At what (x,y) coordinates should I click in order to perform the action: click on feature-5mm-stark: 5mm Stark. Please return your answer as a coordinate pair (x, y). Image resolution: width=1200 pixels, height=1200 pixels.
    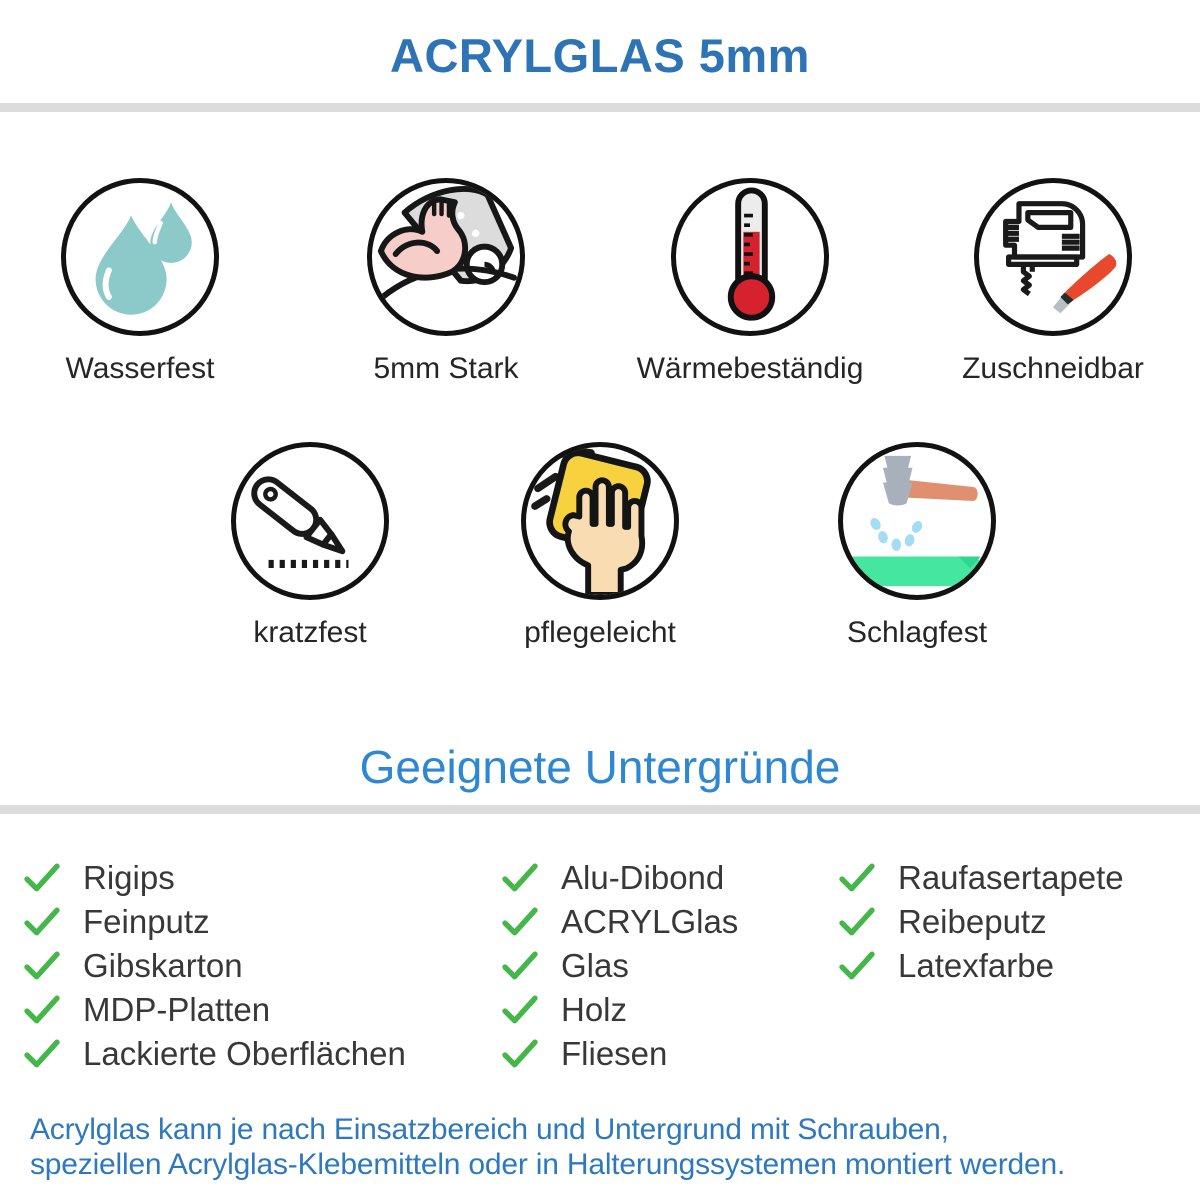
    Looking at the image, I should click on (446, 282).